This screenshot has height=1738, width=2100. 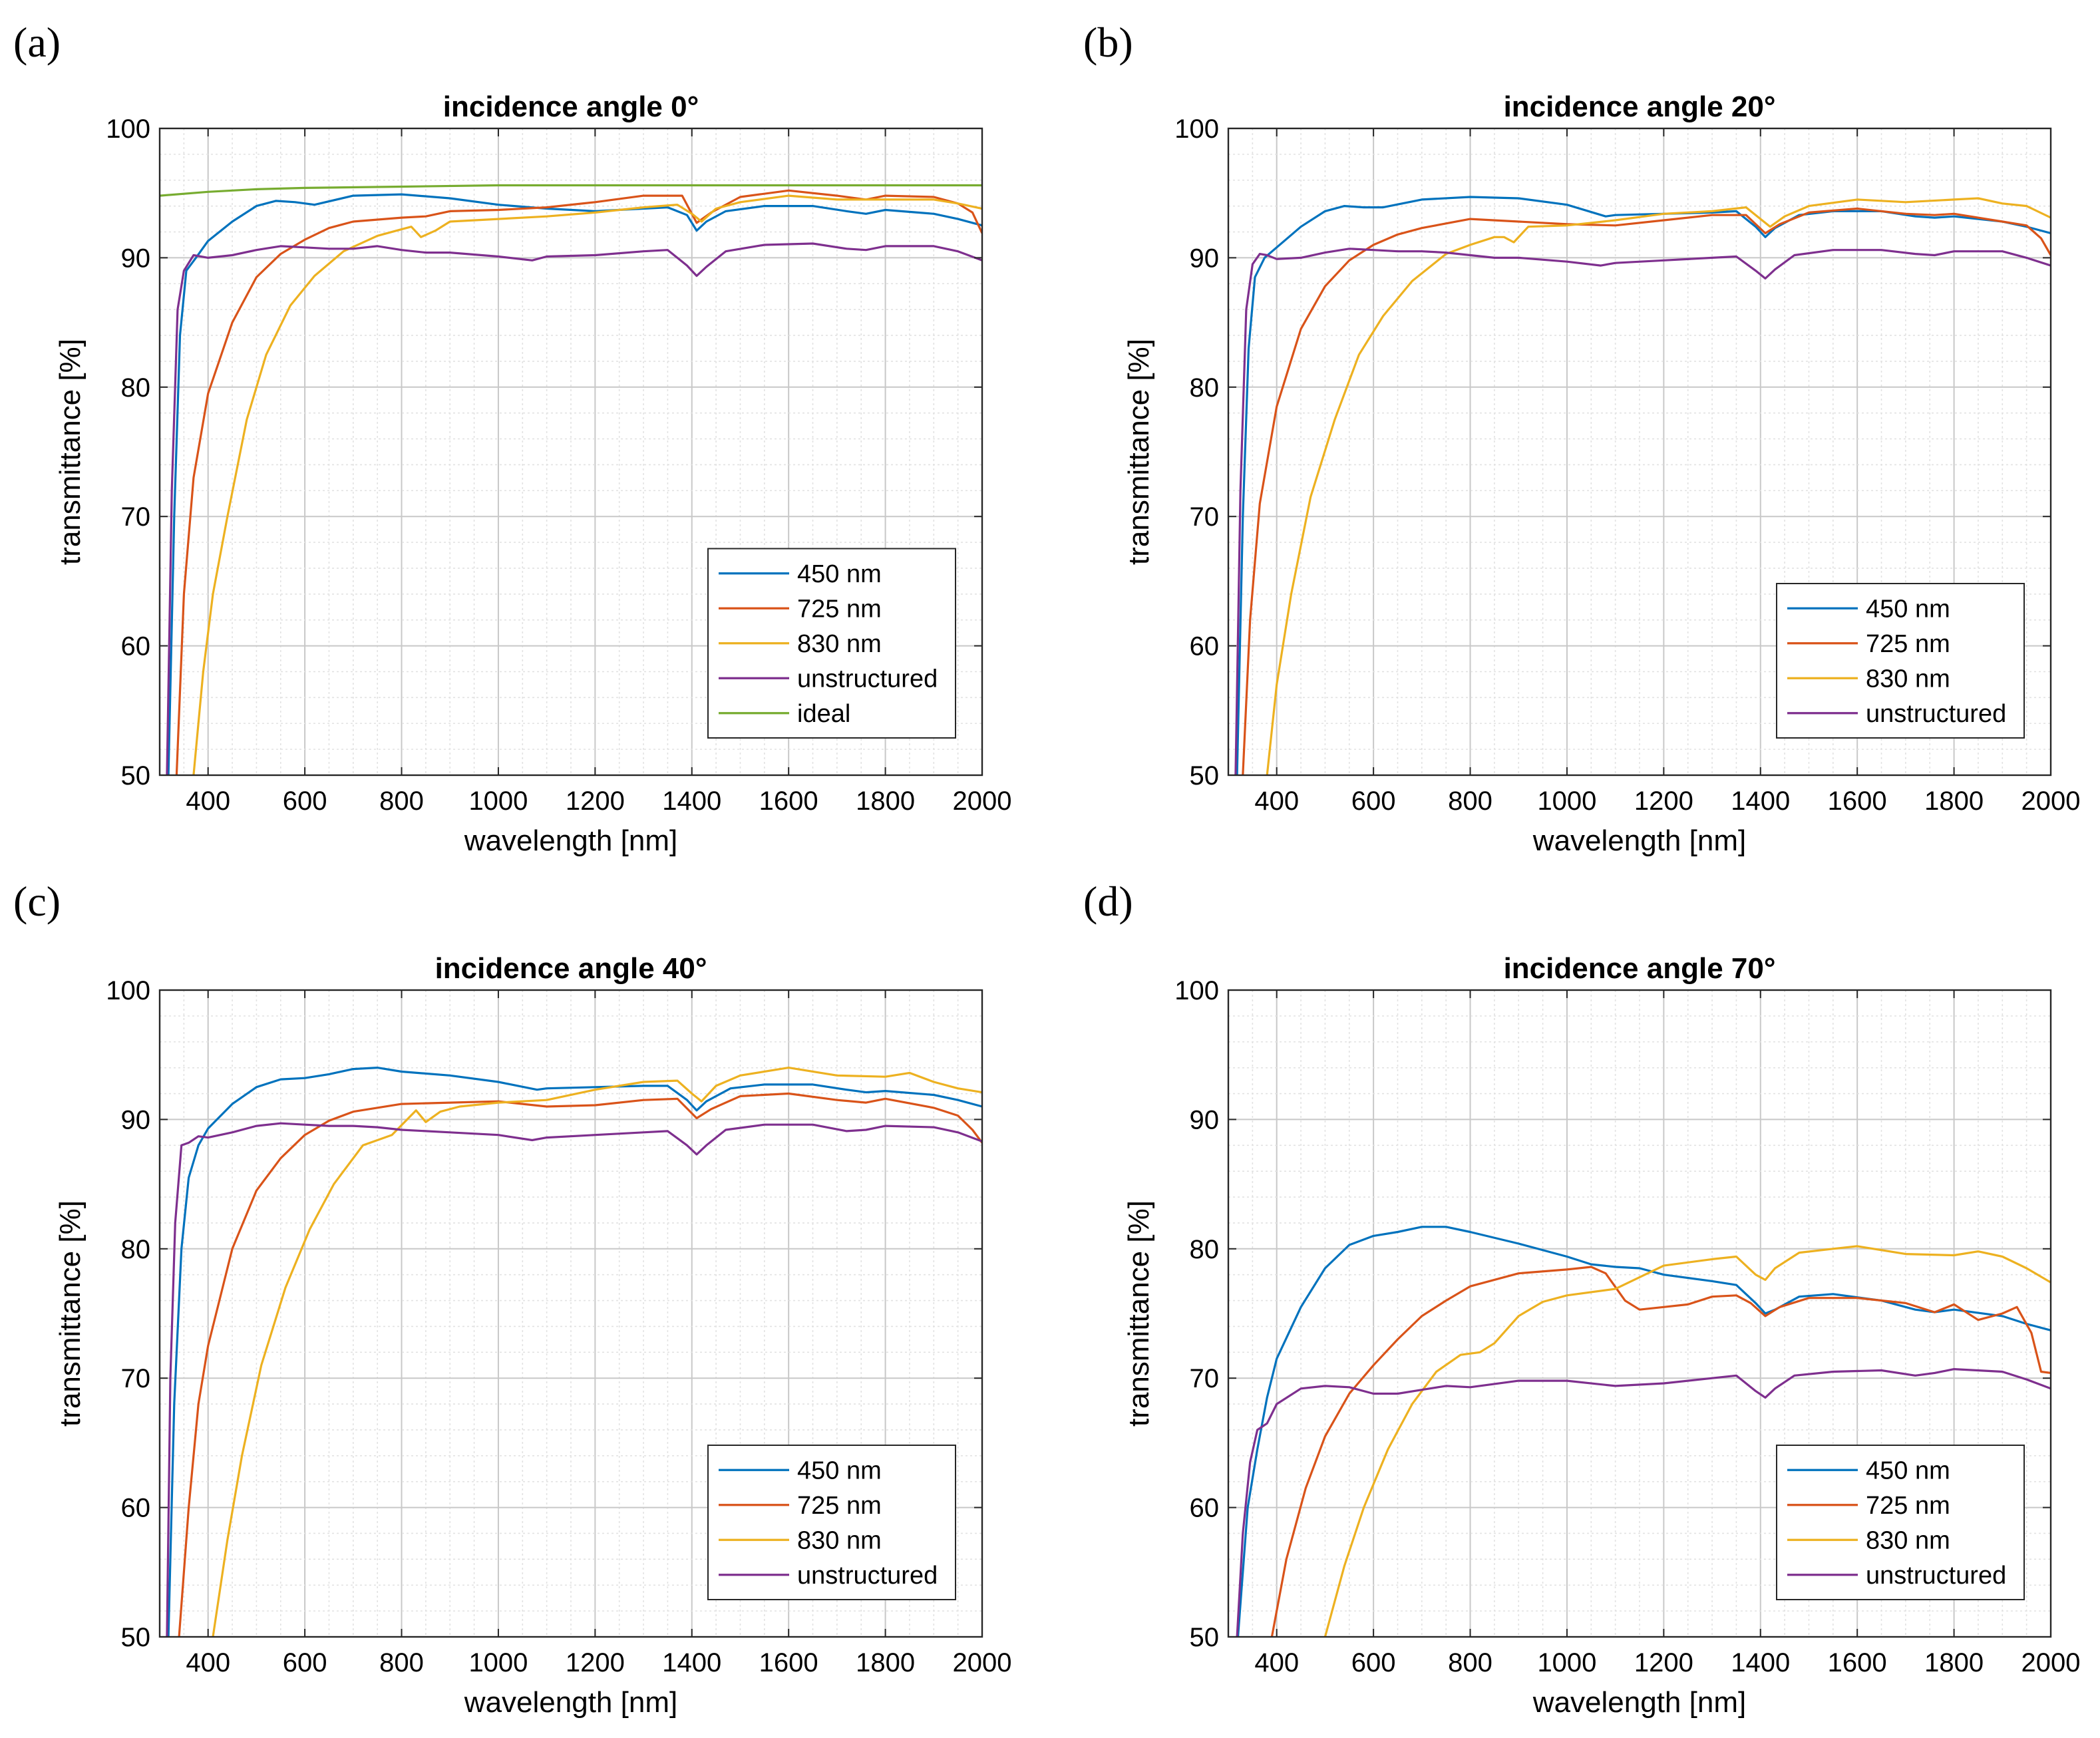 I want to click on legend: 450 nm 725 nm 830 nm unstructured ideal, so click(x=832, y=643).